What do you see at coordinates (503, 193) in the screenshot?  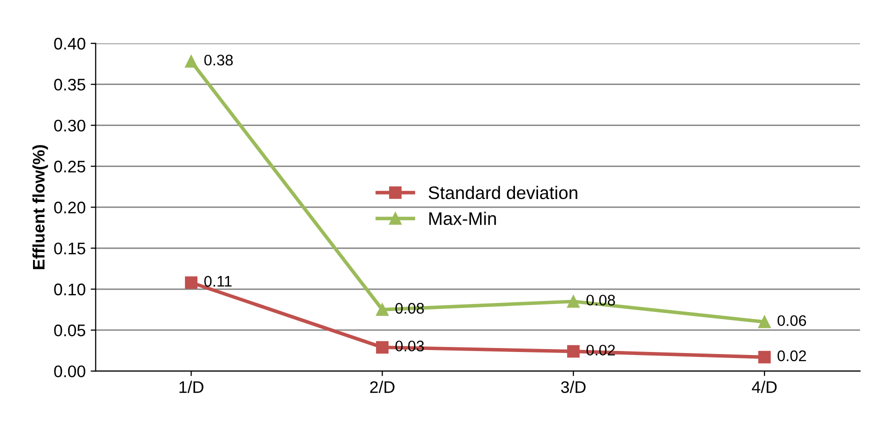 I see `legend-label: Standard deviation` at bounding box center [503, 193].